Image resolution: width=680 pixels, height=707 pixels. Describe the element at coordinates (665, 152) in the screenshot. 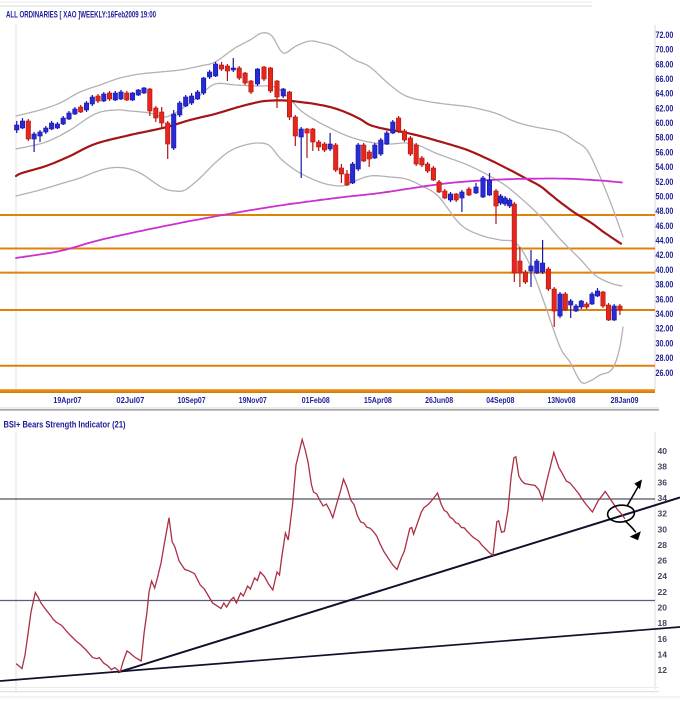

I see `svg-text: 56.00` at that location.